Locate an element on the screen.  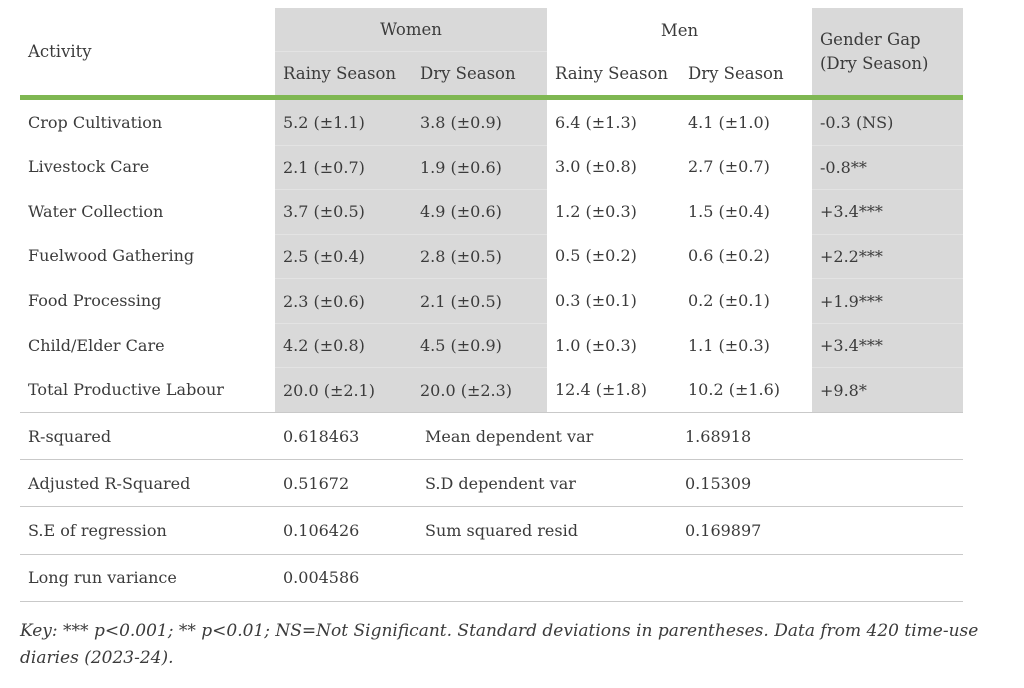
stat-label: Adjusted R-Squared is located at coordinates (109, 483).